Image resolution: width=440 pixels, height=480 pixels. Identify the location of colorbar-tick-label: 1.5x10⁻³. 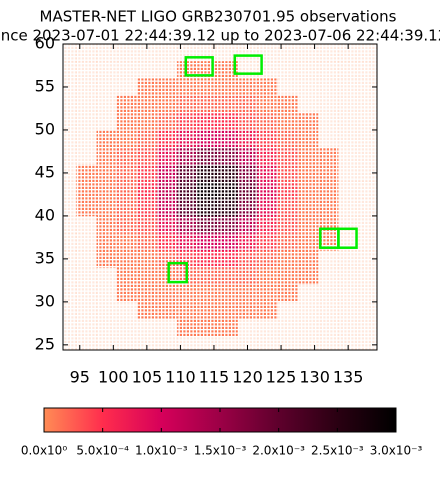
(220, 451).